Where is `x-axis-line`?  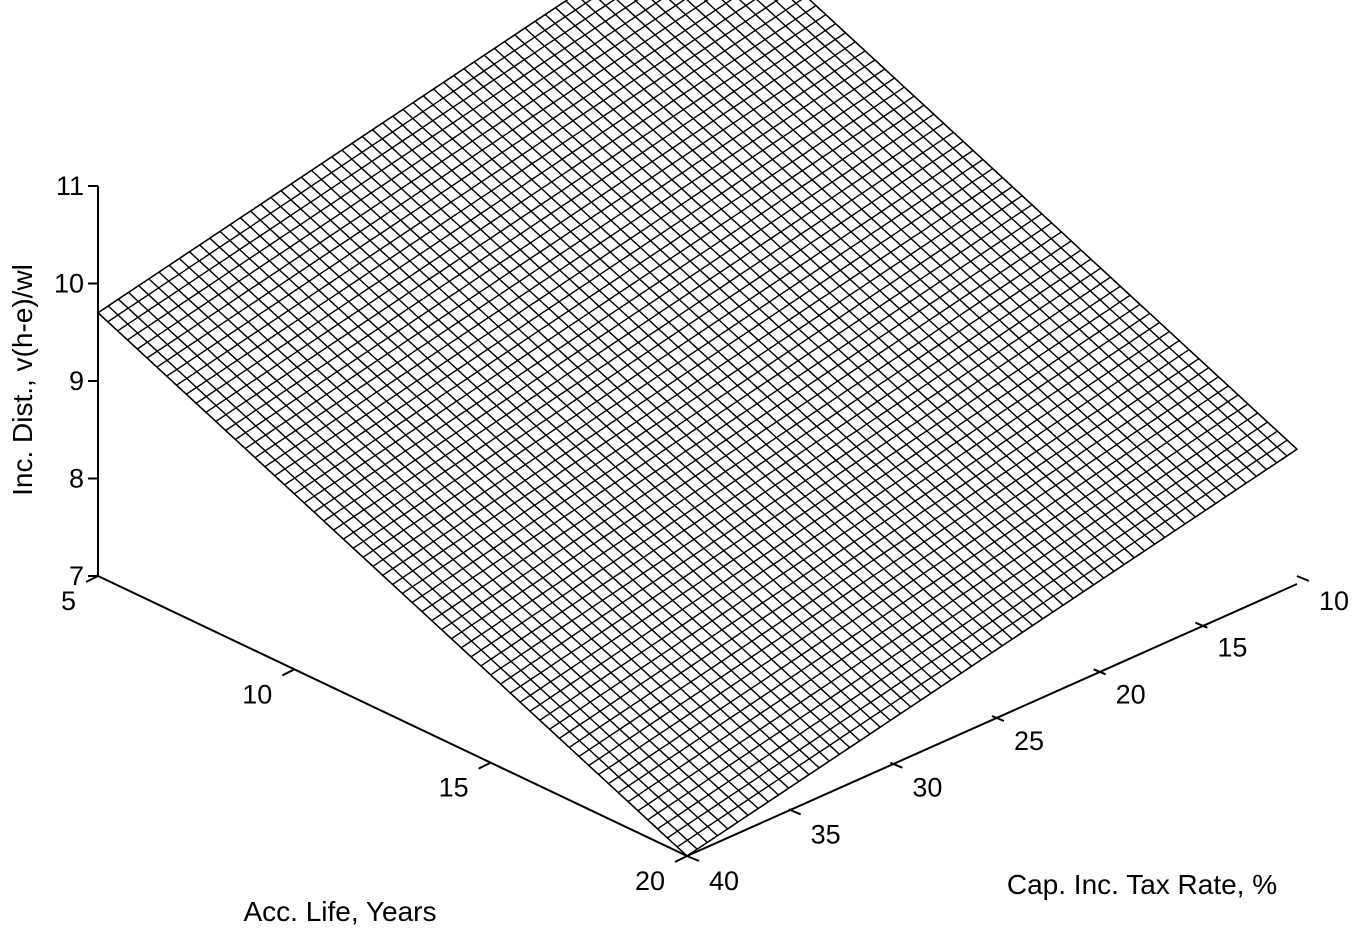 x-axis-line is located at coordinates (392, 716).